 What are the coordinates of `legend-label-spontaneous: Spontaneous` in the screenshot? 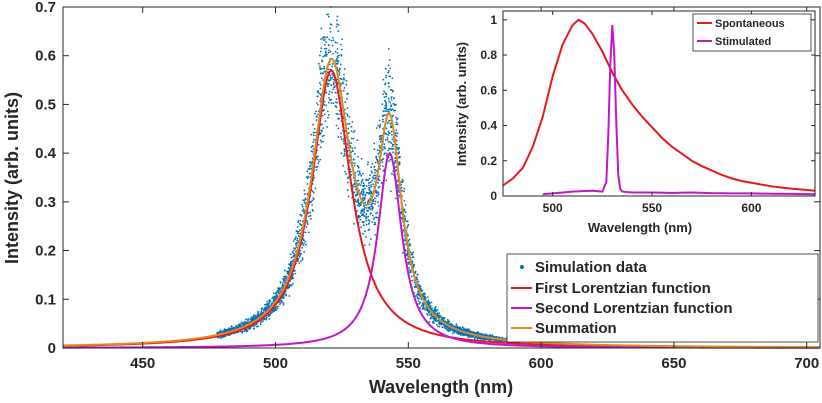 It's located at (750, 24).